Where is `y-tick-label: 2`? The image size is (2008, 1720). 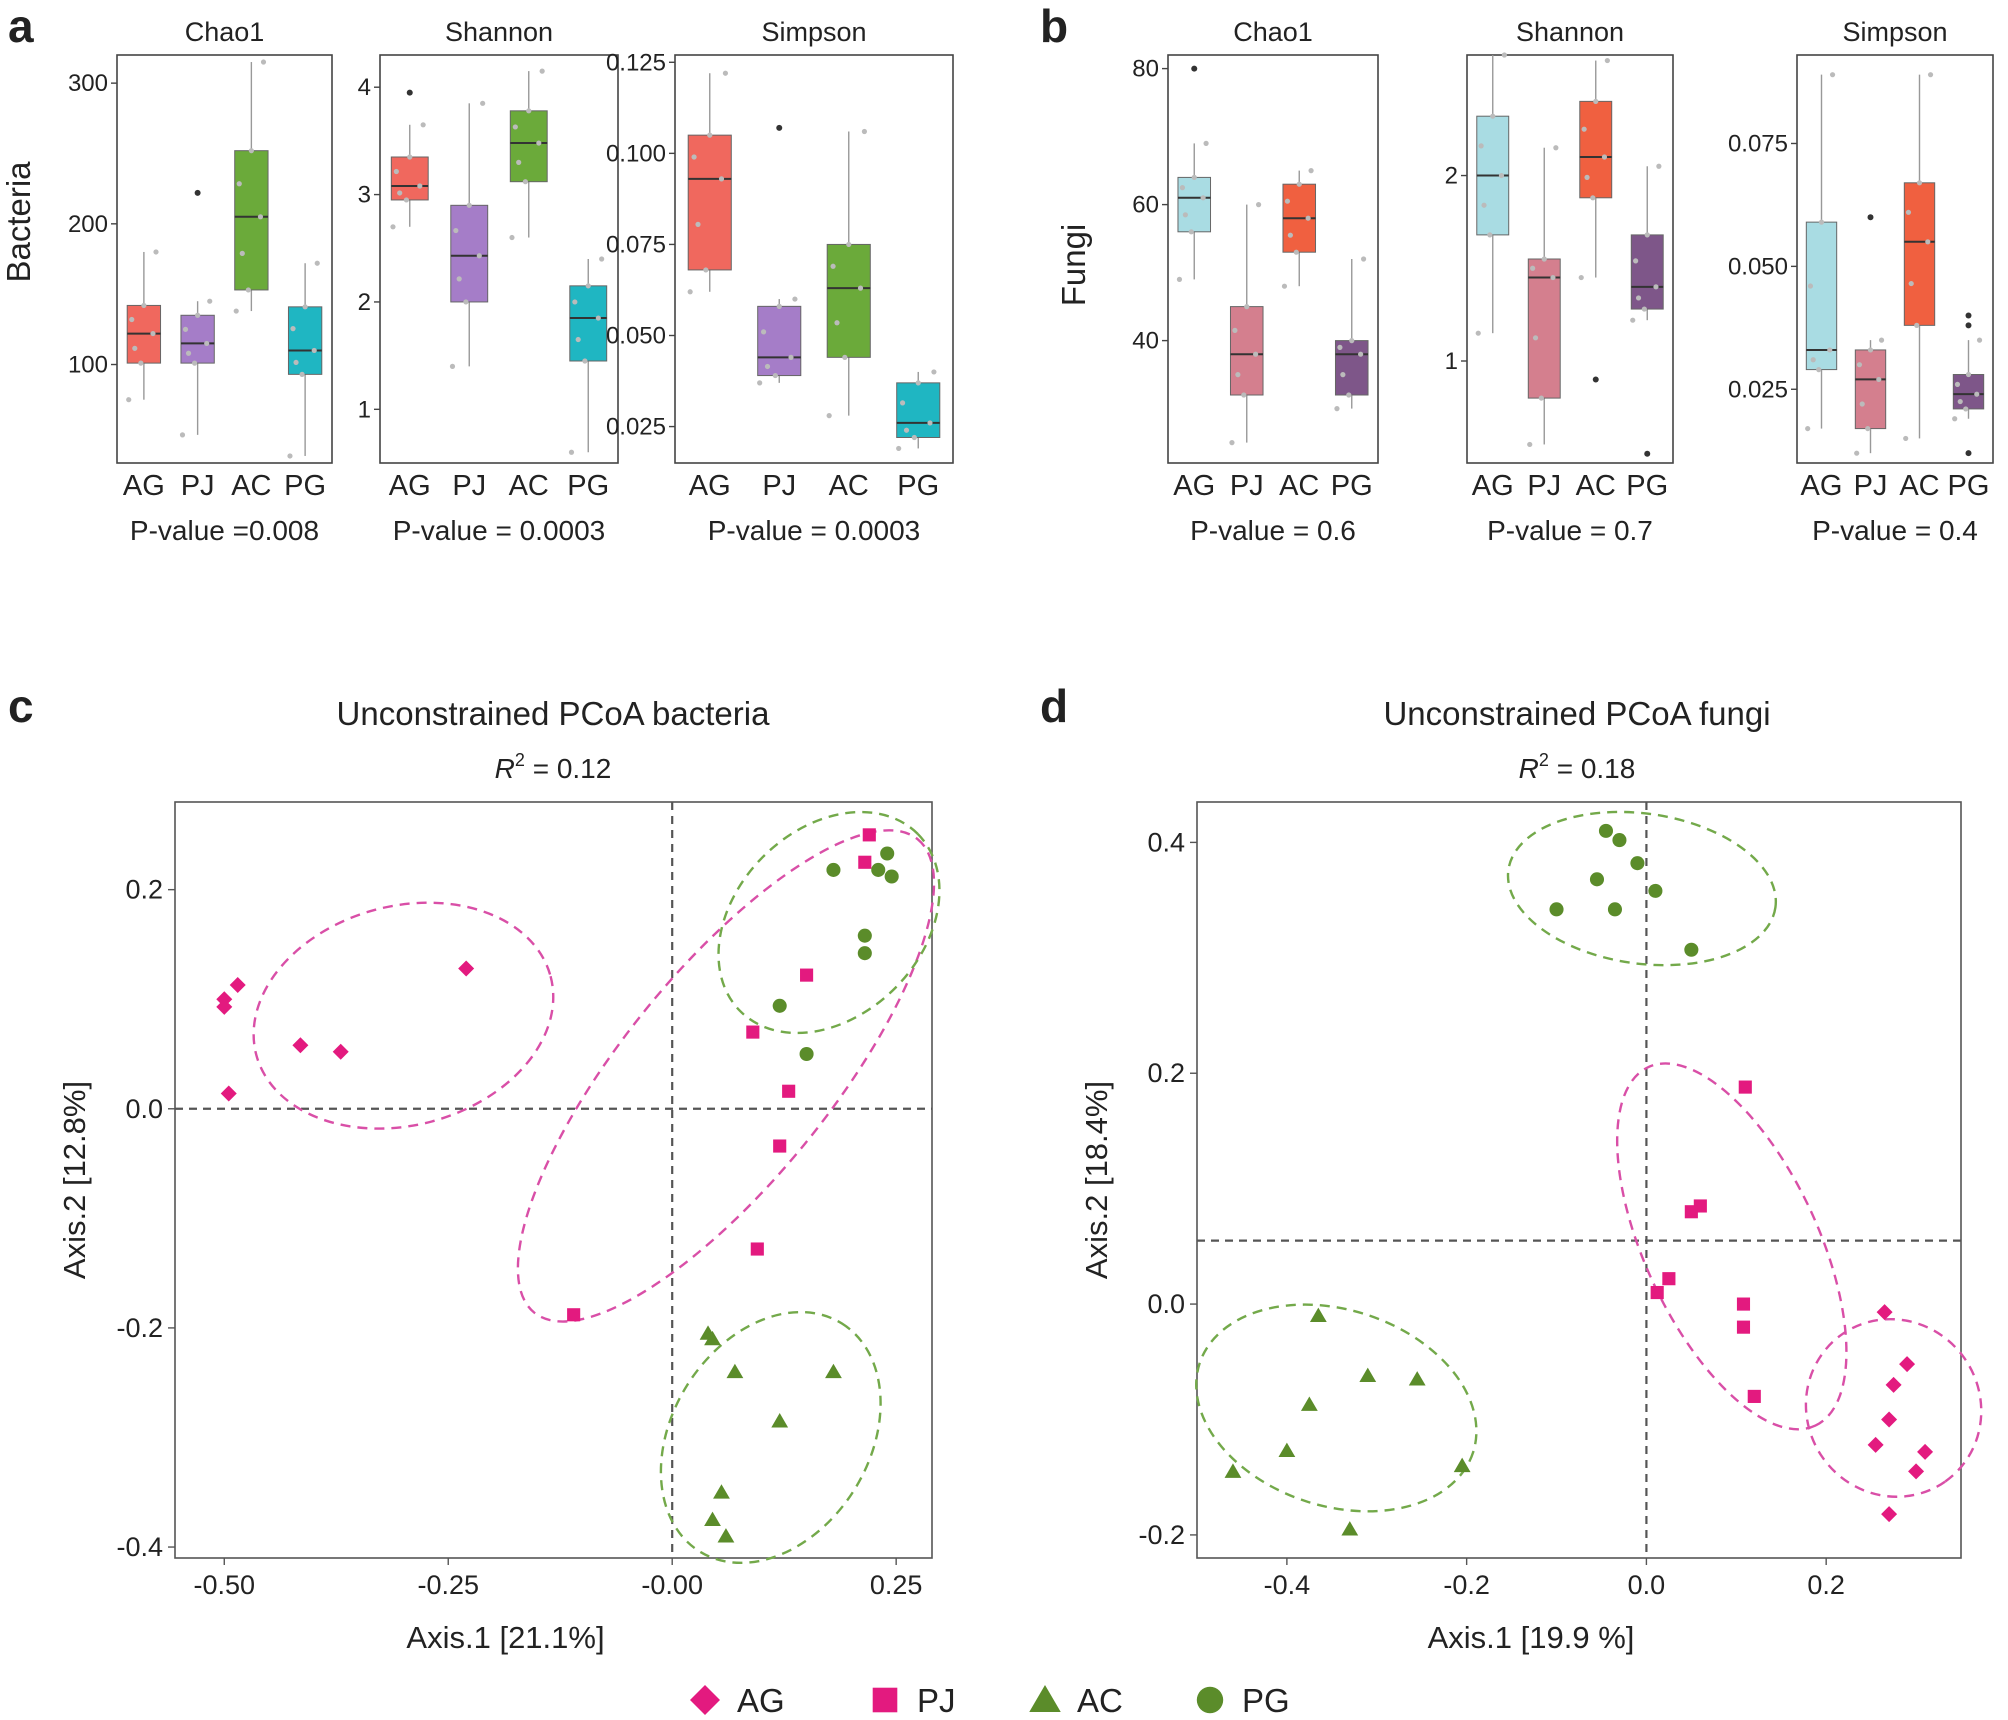 y-tick-label: 2 is located at coordinates (1451, 176).